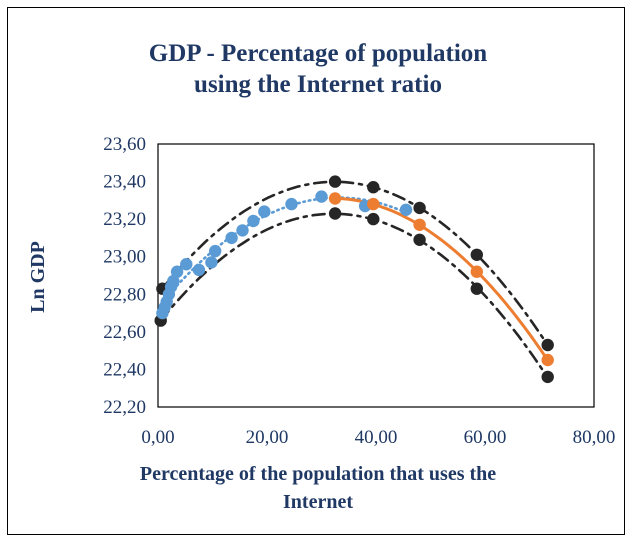 The image size is (636, 542). Describe the element at coordinates (318, 84) in the screenshot. I see `chart-title-line-2: using the Internet ratio` at that location.